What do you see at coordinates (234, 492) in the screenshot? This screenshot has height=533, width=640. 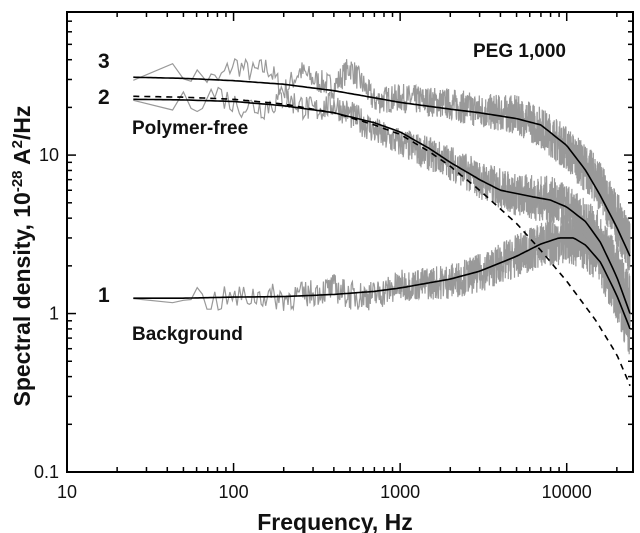 I see `x-tick-label: 100` at bounding box center [234, 492].